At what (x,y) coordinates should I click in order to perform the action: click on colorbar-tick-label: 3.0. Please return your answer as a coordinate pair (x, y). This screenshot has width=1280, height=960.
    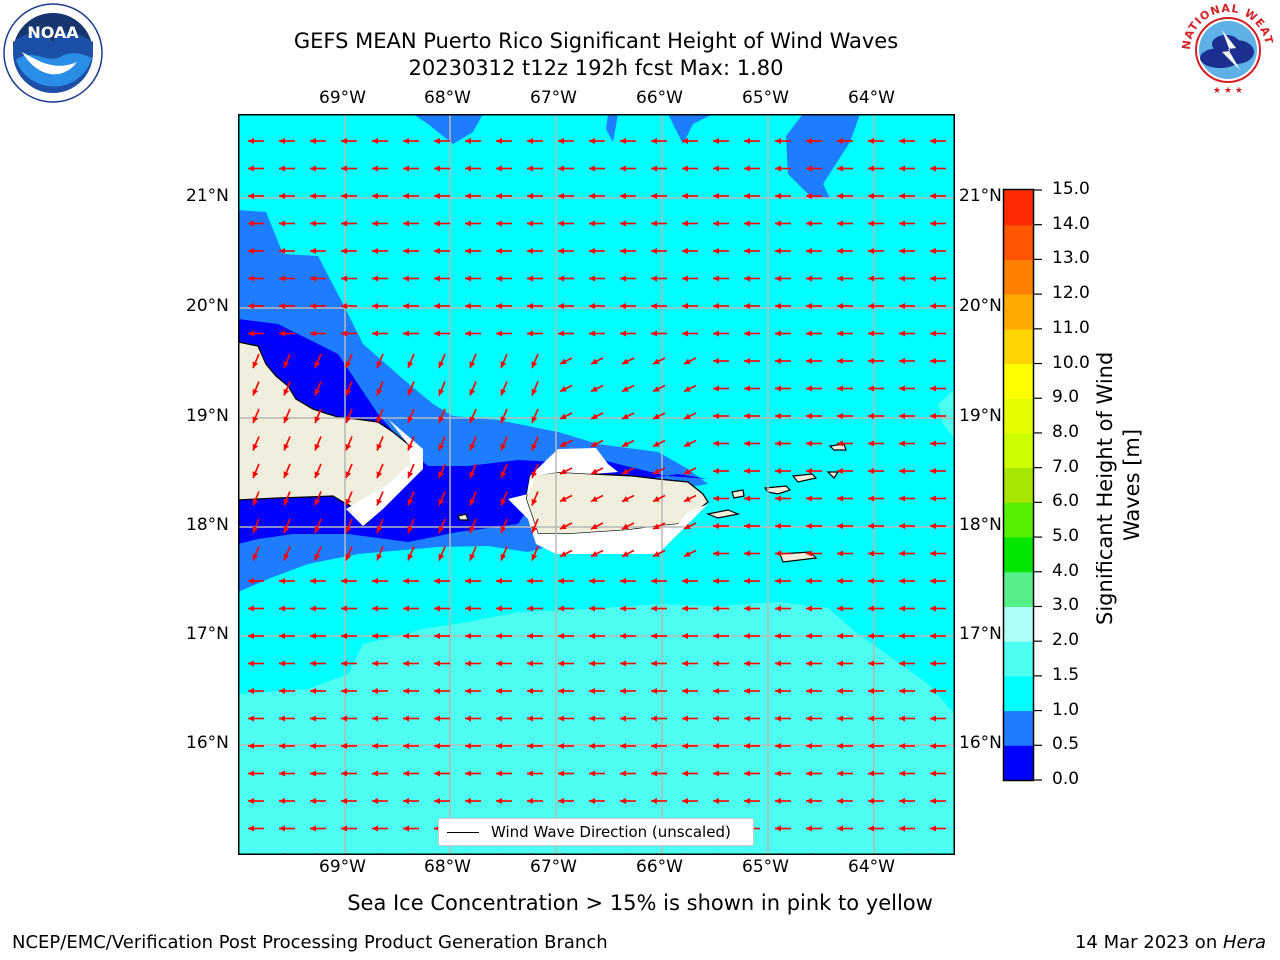
    Looking at the image, I should click on (1066, 605).